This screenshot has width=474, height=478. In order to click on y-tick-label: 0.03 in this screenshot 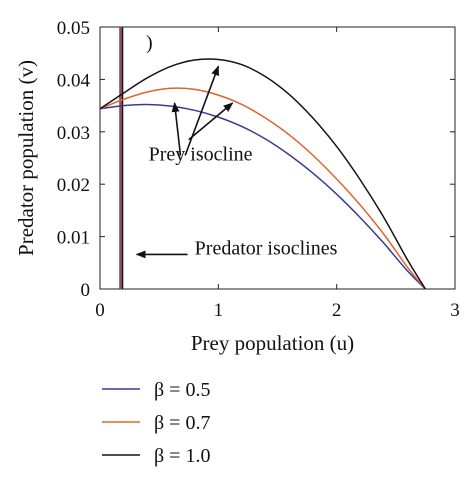, I will do `click(73, 133)`.